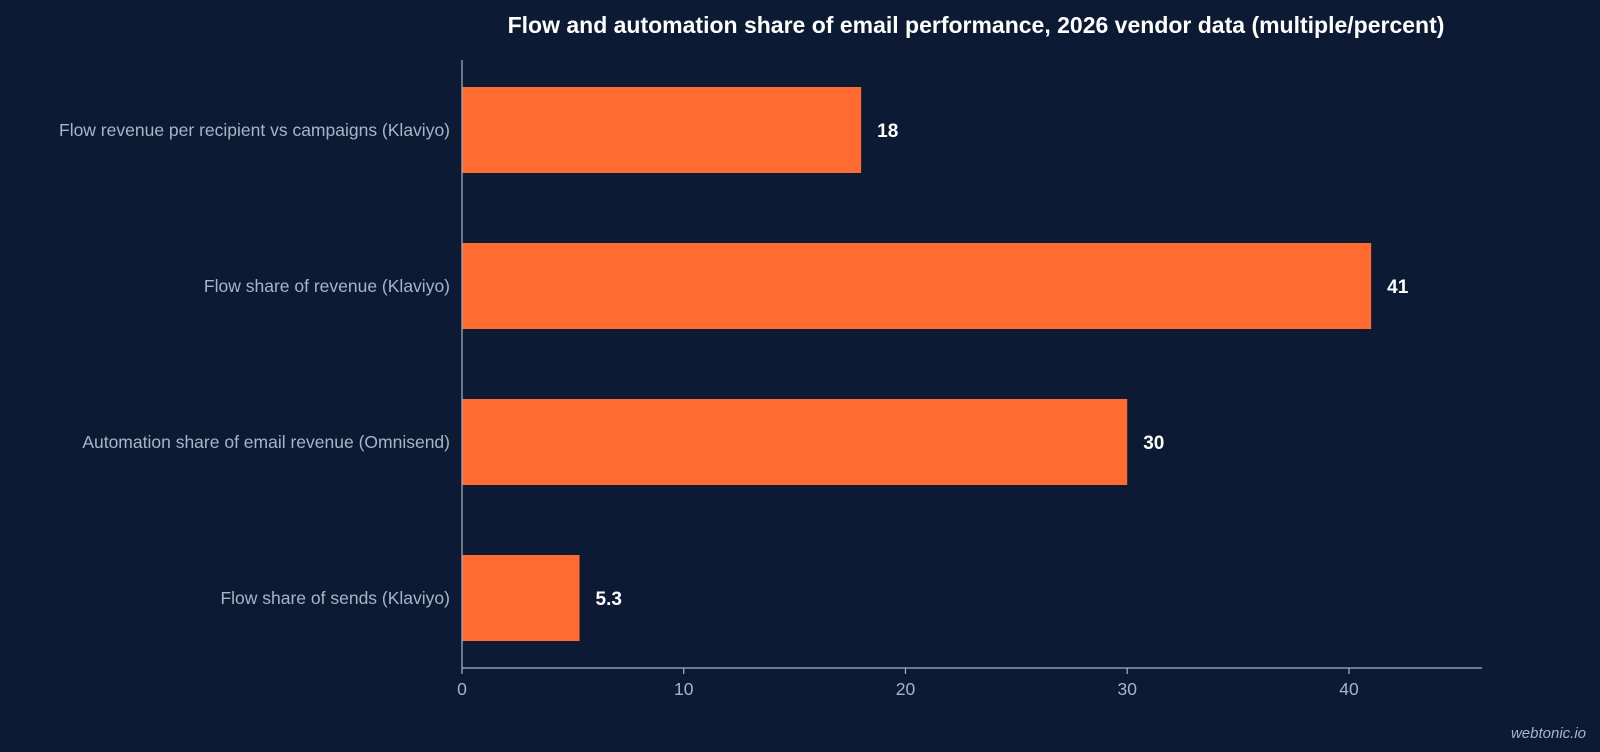  Describe the element at coordinates (887, 131) in the screenshot. I see `value-label: 18` at that location.